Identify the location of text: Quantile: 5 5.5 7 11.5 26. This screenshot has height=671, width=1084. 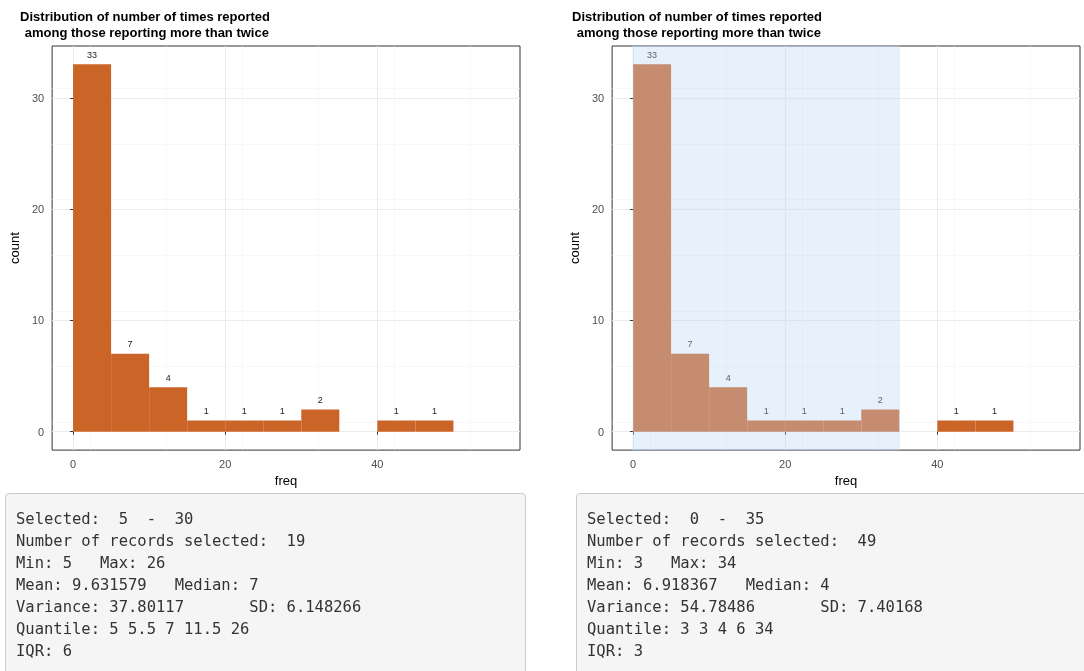
(133, 629).